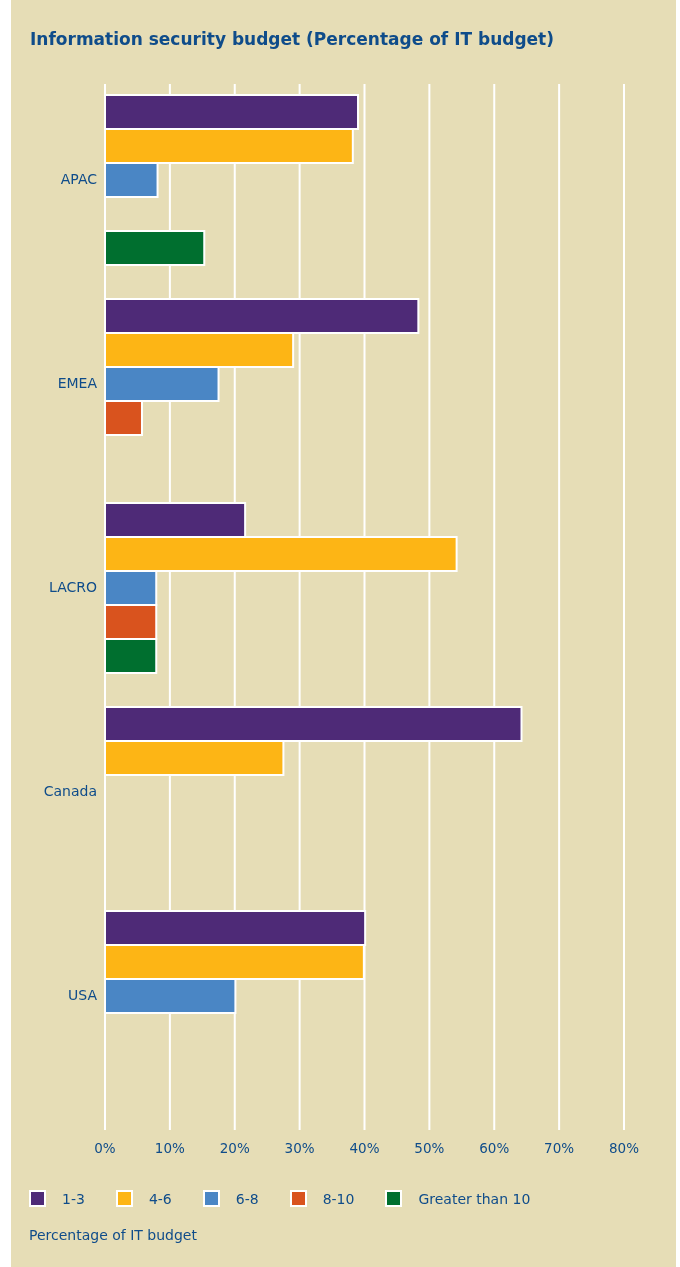 The width and height of the screenshot is (680, 1267). I want to click on y-tick-label: USA, so click(83, 995).